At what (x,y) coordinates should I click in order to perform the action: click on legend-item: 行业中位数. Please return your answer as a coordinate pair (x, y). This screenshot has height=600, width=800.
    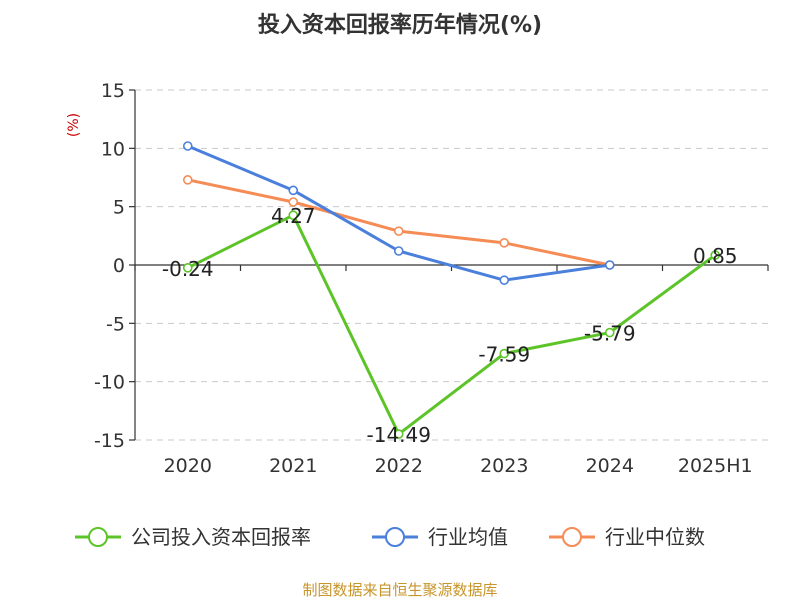
    Looking at the image, I should click on (627, 537).